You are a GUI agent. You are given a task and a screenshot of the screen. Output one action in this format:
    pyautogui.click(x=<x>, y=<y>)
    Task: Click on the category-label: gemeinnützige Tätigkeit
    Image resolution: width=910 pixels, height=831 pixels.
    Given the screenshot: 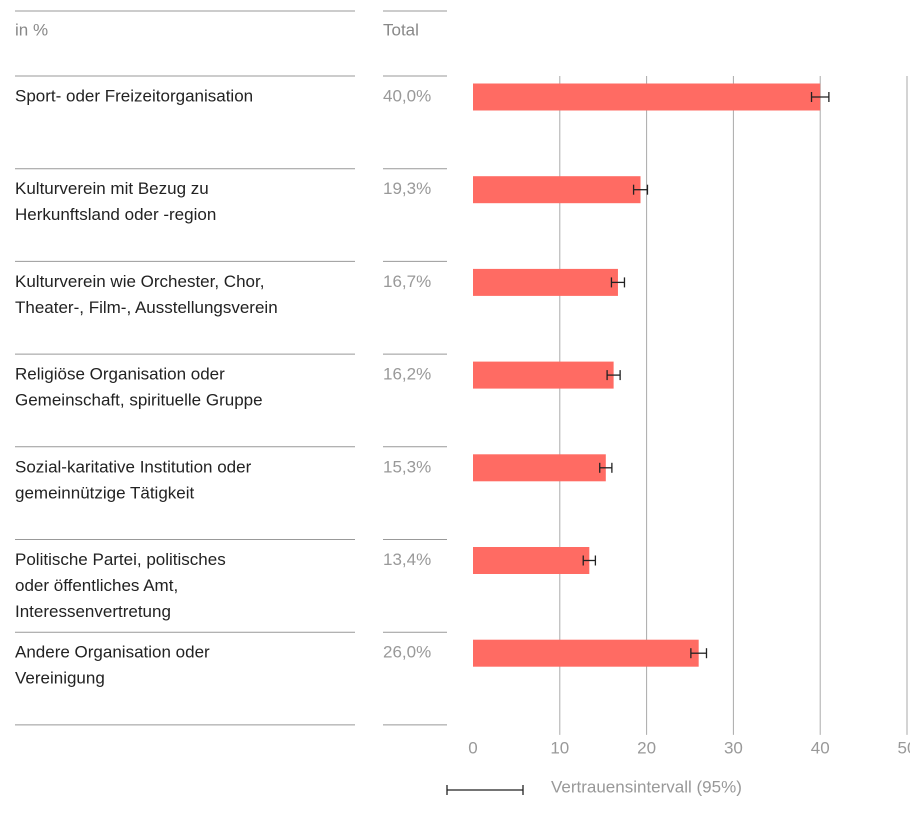 What is the action you would take?
    pyautogui.click(x=105, y=492)
    